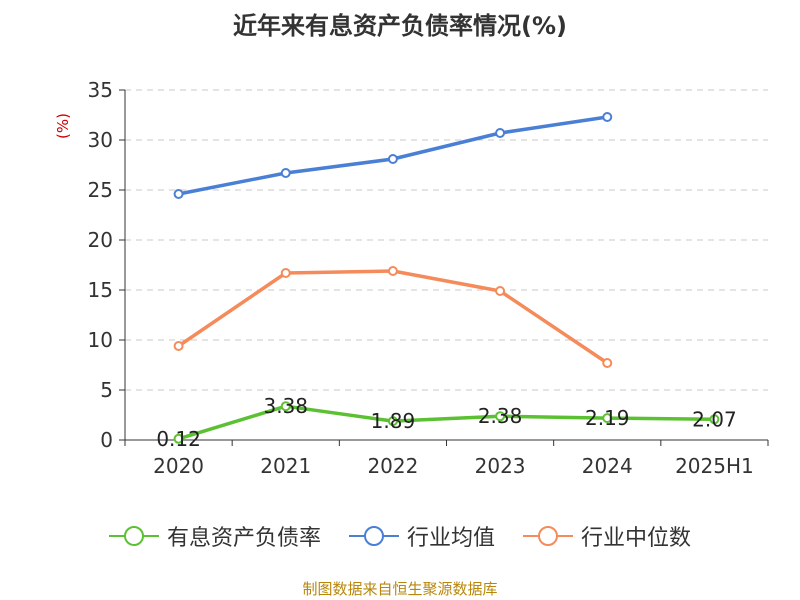 This screenshot has width=800, height=600. Describe the element at coordinates (100, 90) in the screenshot. I see `y-tick-label: 35` at that location.